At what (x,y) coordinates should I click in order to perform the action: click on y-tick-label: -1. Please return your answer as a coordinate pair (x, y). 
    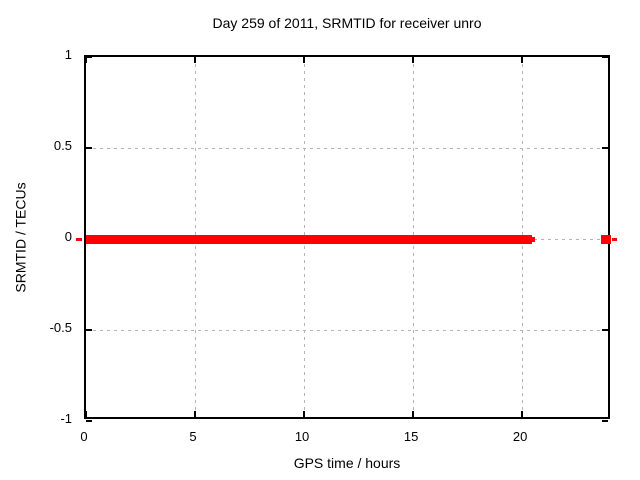
    Looking at the image, I should click on (66, 418).